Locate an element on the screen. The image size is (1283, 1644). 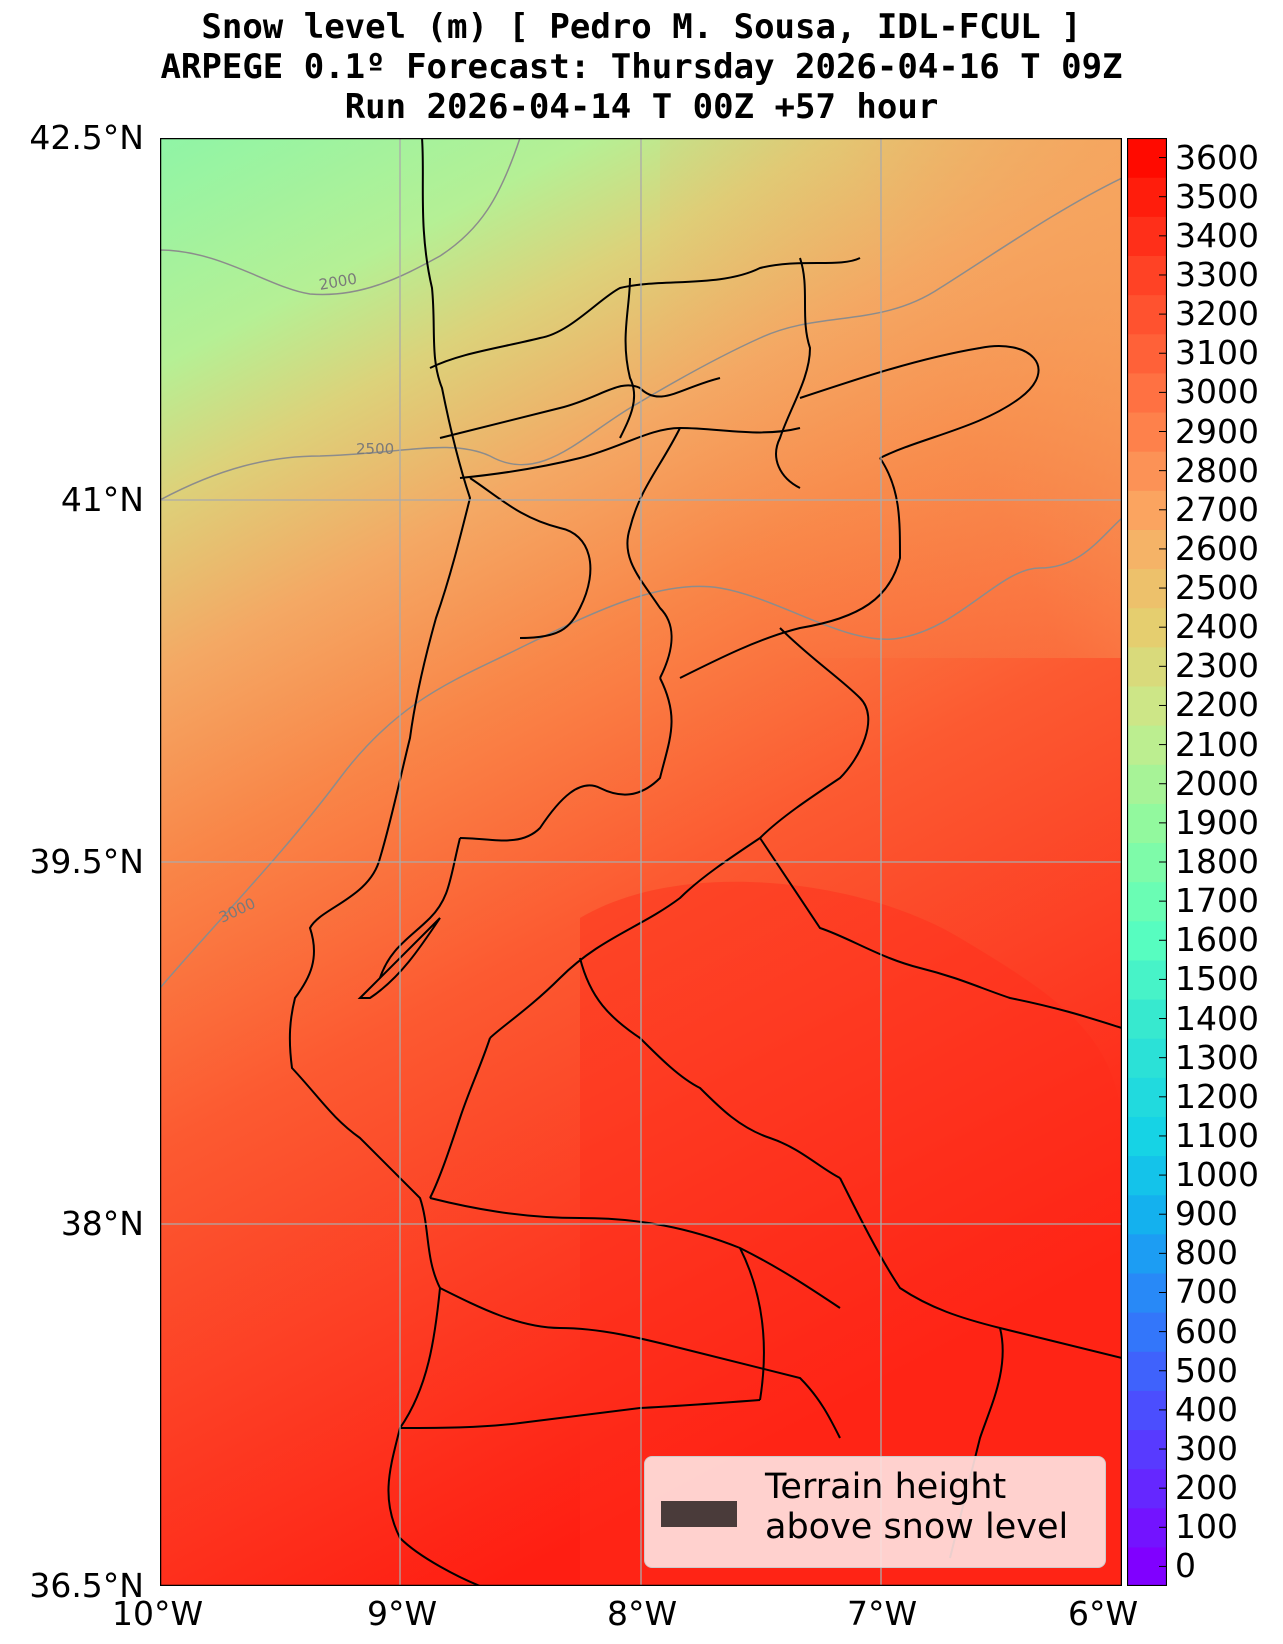
colorbar-tick-label: 1500 is located at coordinates (1217, 979).